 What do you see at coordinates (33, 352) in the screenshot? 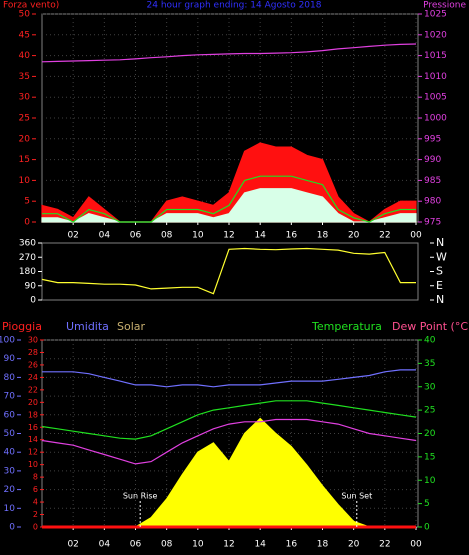
I see `y2-tick-label: 28` at bounding box center [33, 352].